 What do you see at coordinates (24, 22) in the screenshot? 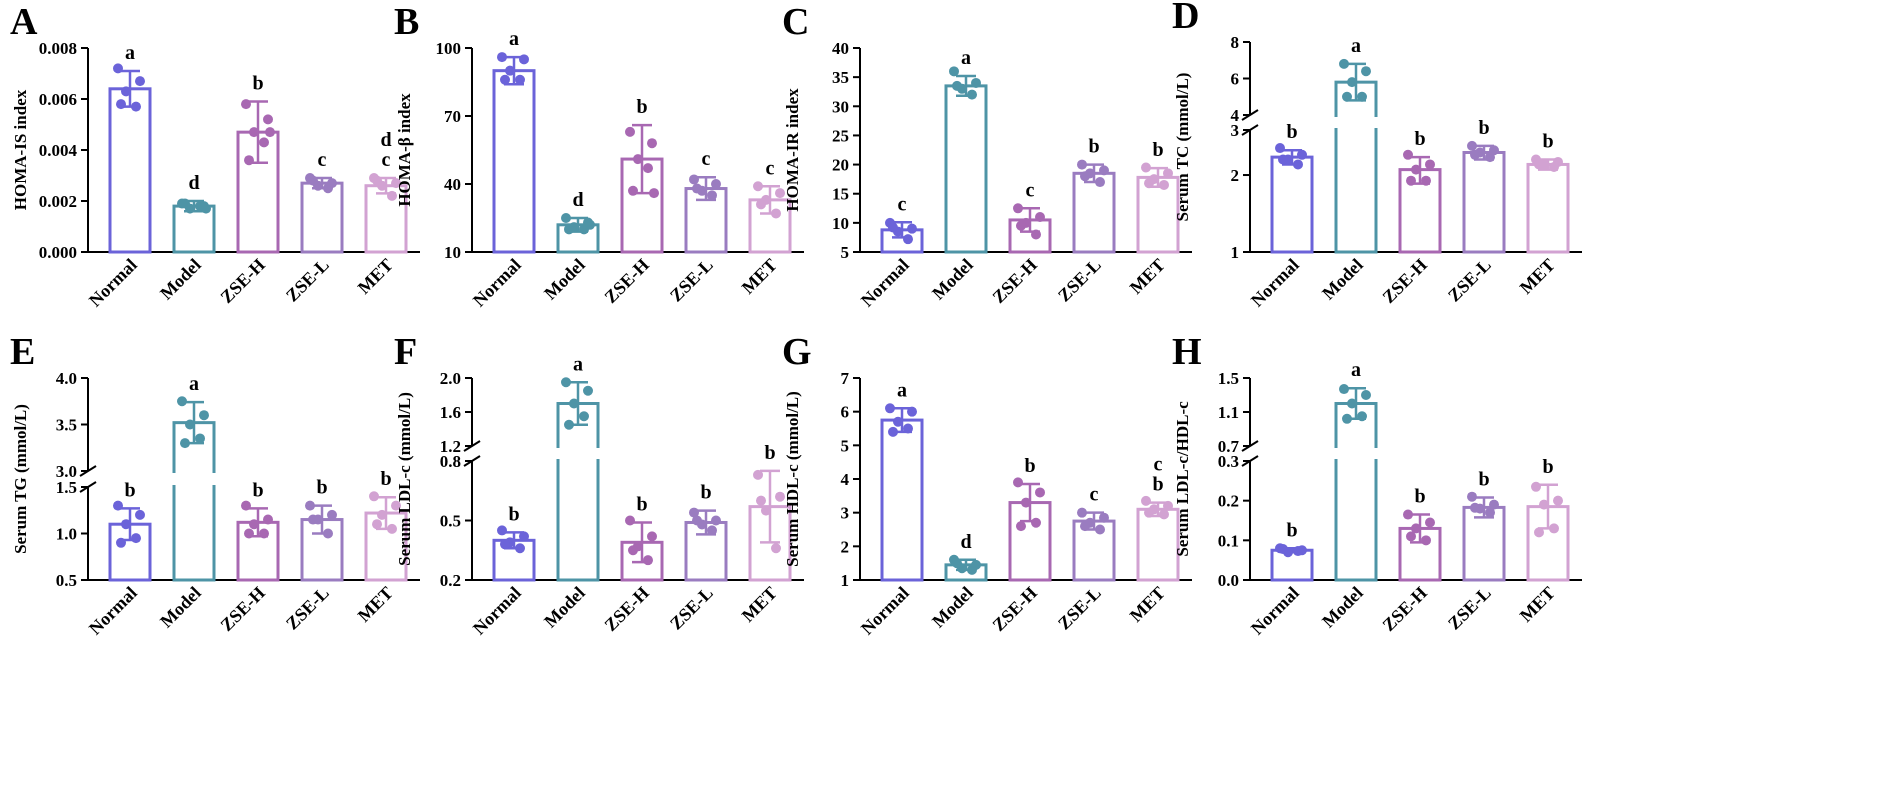
I see `panel-letter: A` at bounding box center [24, 22].